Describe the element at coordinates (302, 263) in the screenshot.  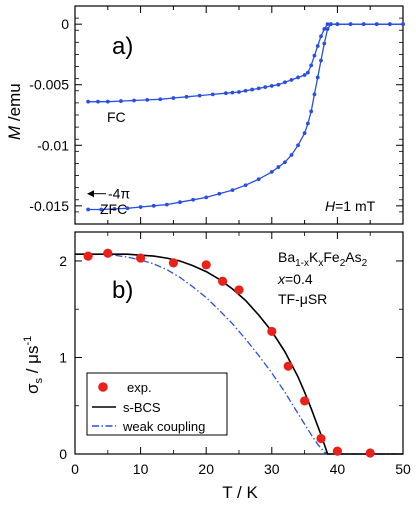
I see `formula-subscript: 1-x` at that location.